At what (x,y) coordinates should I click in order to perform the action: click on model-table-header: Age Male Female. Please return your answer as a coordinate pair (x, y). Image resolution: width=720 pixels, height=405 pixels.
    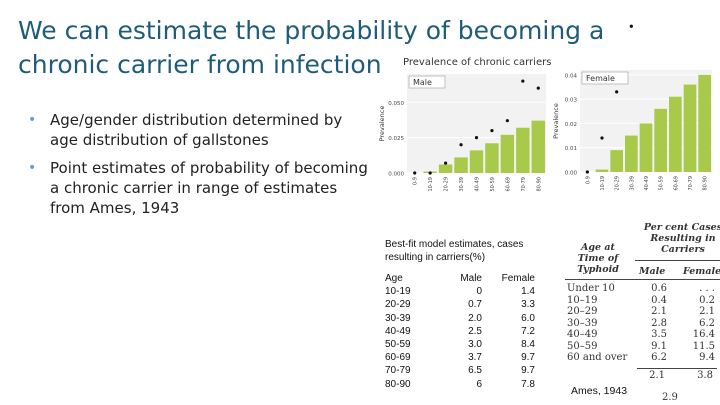
    Looking at the image, I should click on (460, 278).